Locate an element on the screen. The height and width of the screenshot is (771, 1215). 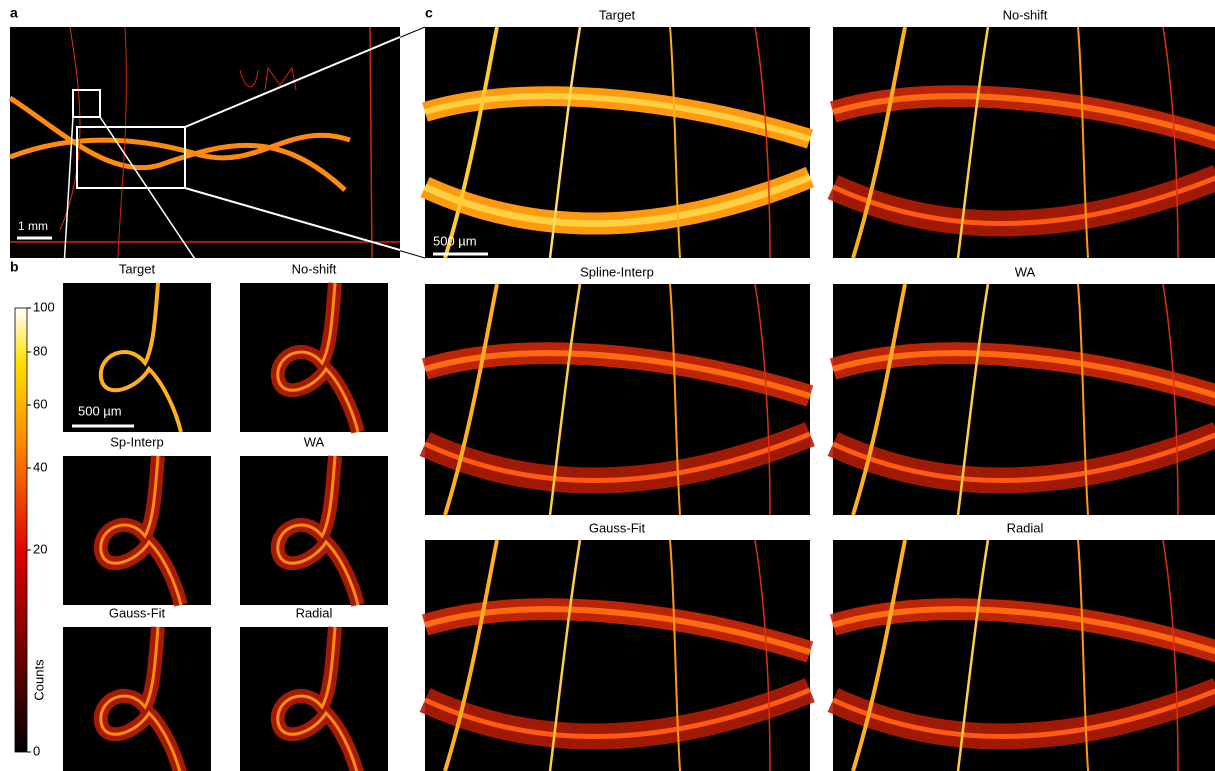
overview-image is located at coordinates (204, 142).